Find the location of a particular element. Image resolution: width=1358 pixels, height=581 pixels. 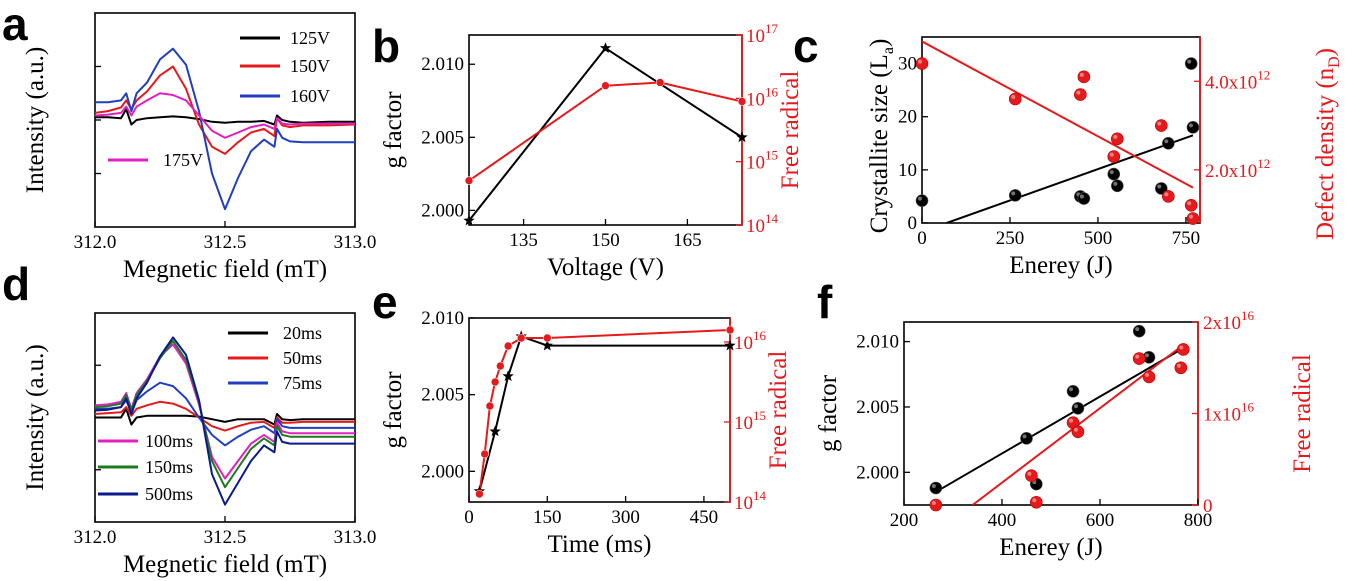

x-tick-label: 400 is located at coordinates (1002, 520).